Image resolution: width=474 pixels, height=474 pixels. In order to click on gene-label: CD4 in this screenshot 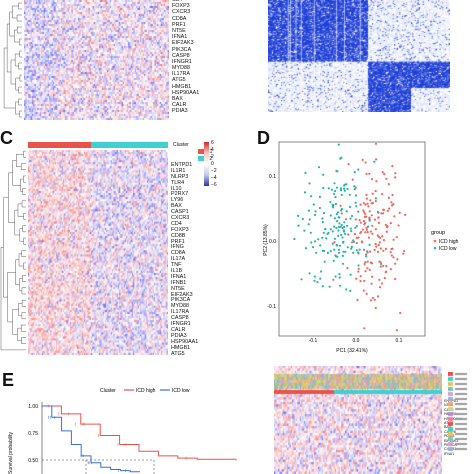, I will do `click(177, 1)`.